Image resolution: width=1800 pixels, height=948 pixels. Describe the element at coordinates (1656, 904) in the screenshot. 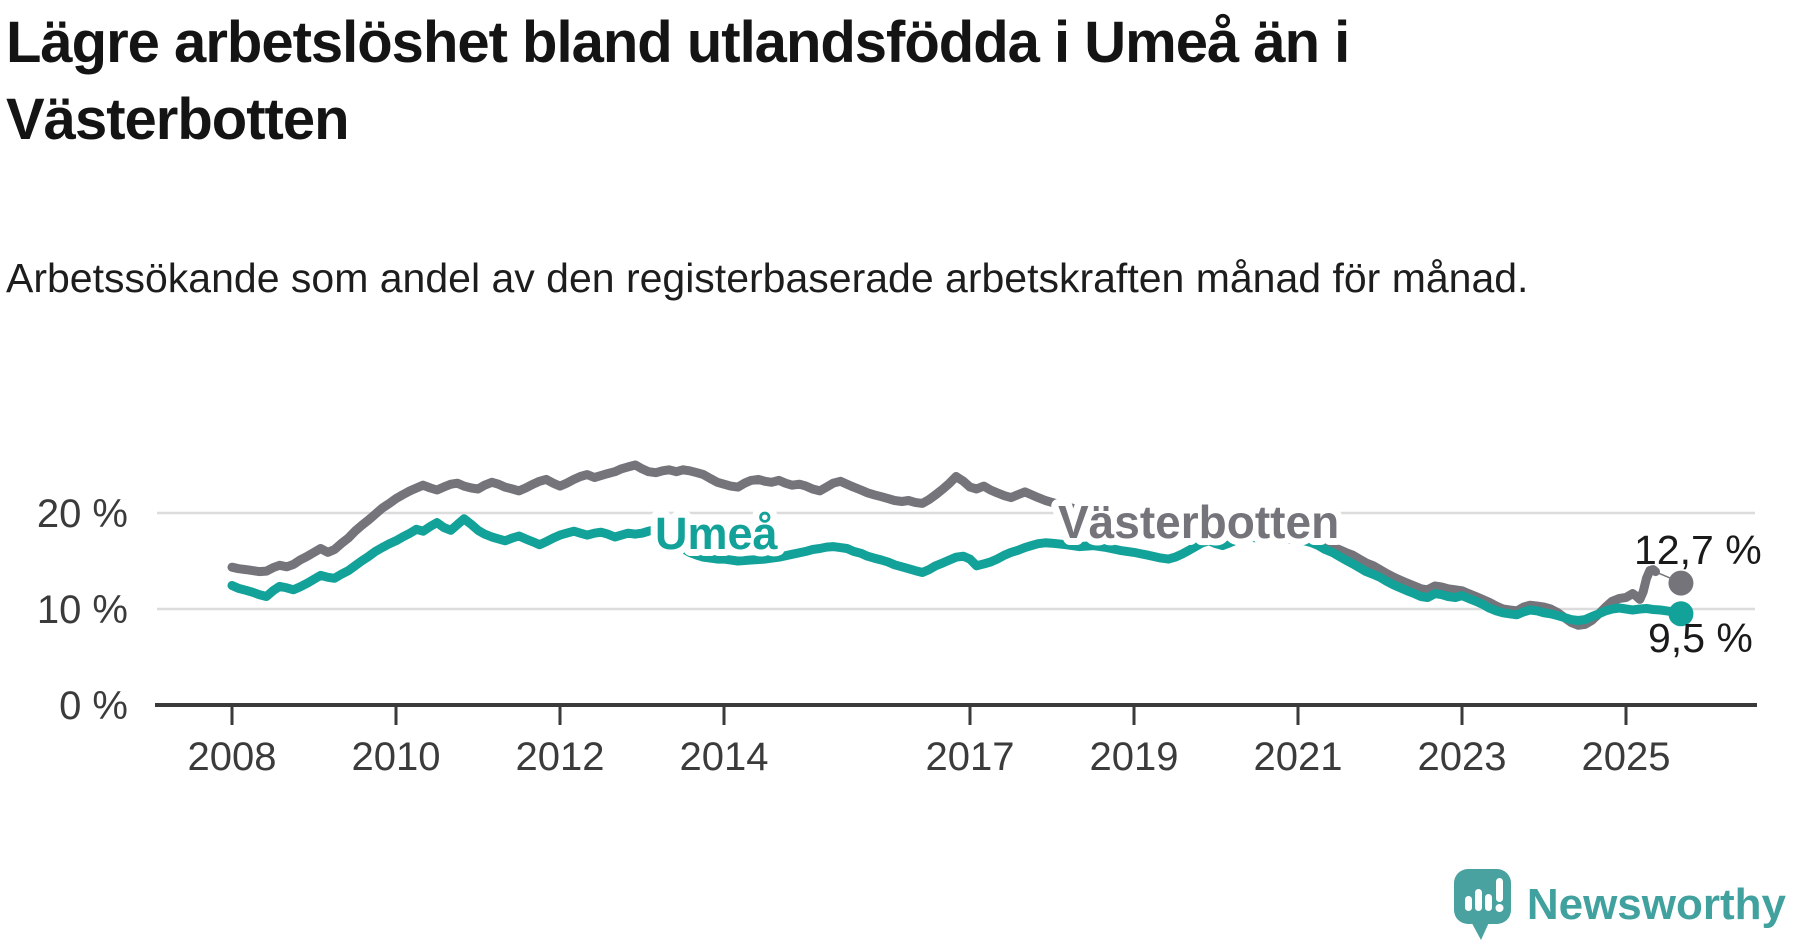

I see `newsworthy-logo-text: Newsworthy` at that location.